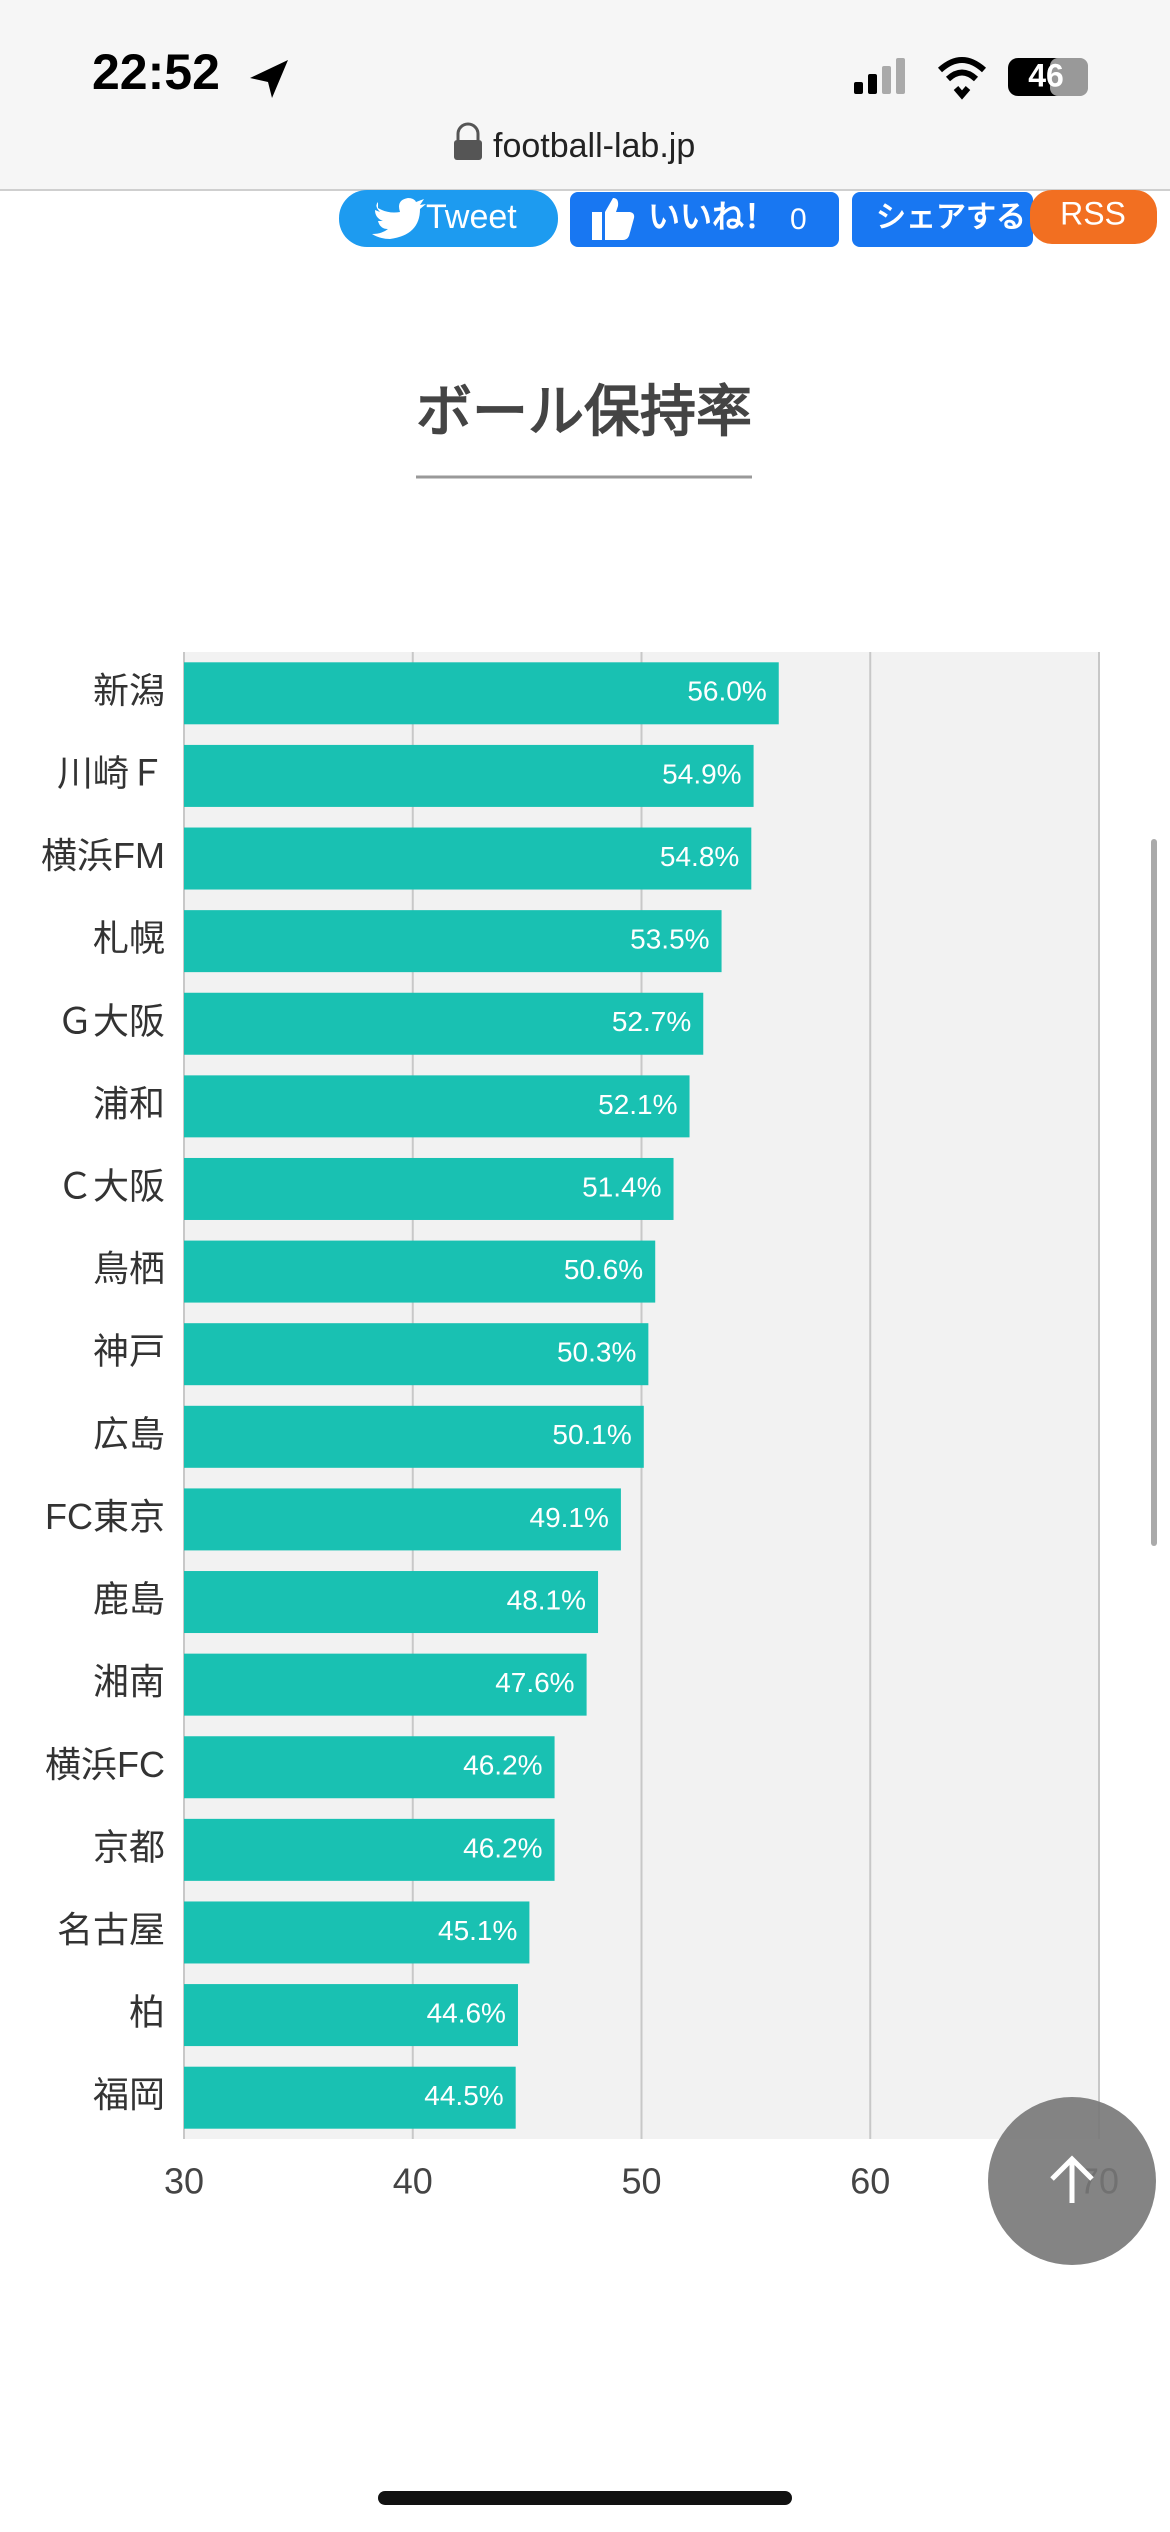 The height and width of the screenshot is (2532, 1170). Describe the element at coordinates (466, 2012) in the screenshot. I see `value-label: 44.6%` at that location.